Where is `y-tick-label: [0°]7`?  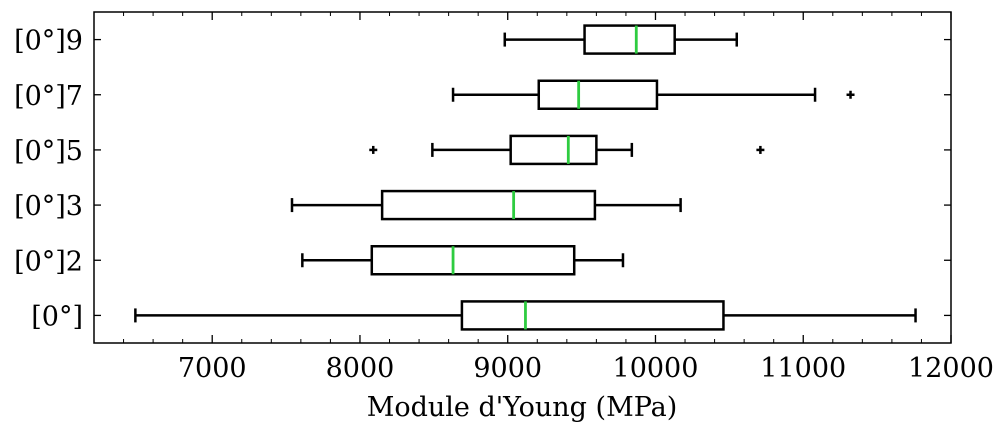 y-tick-label: [0°]7 is located at coordinates (48, 96).